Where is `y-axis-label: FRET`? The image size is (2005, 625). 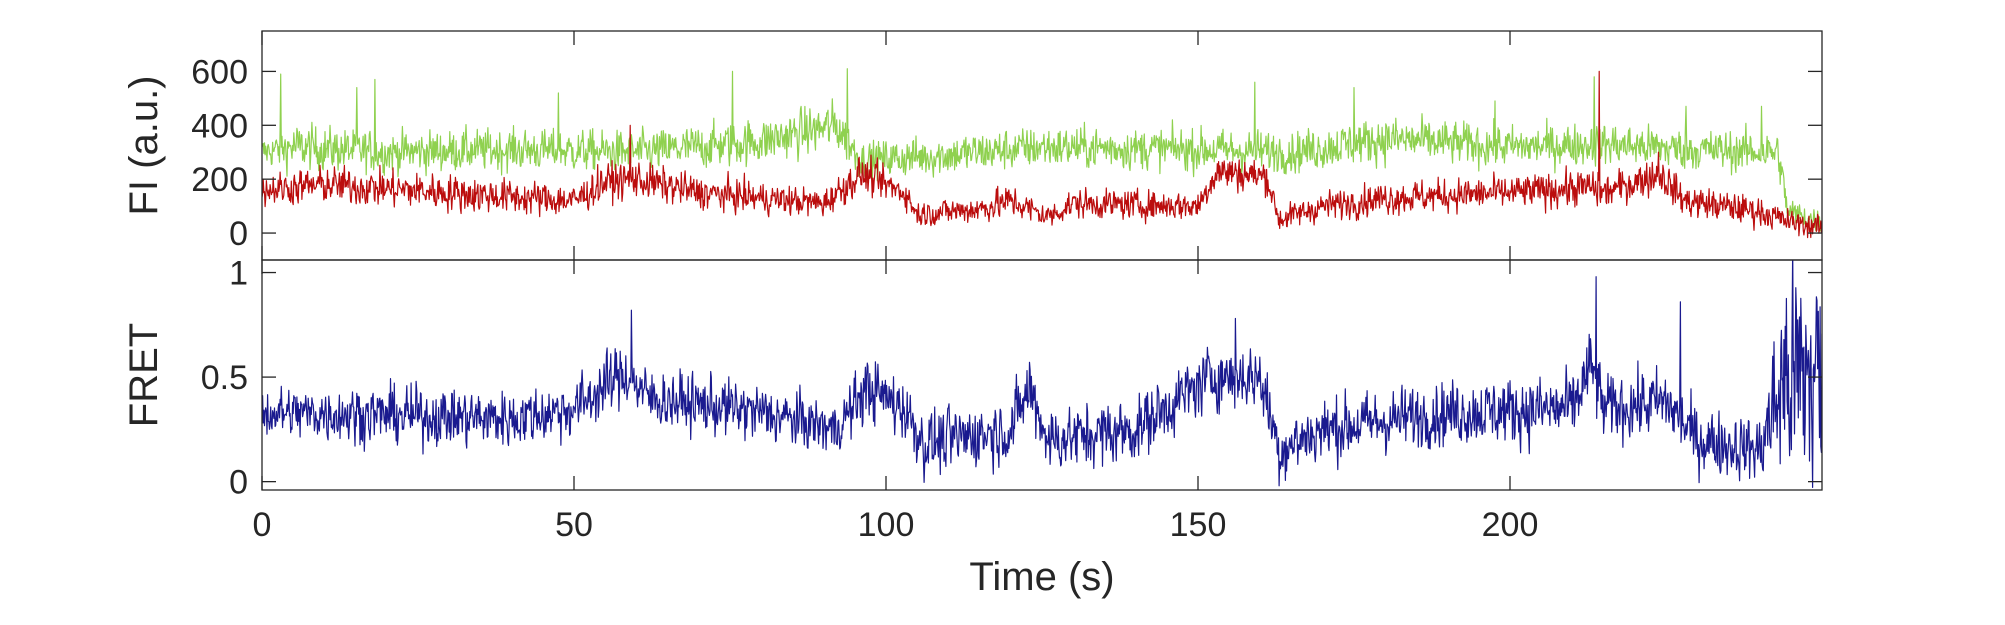
y-axis-label: FRET is located at coordinates (144, 375).